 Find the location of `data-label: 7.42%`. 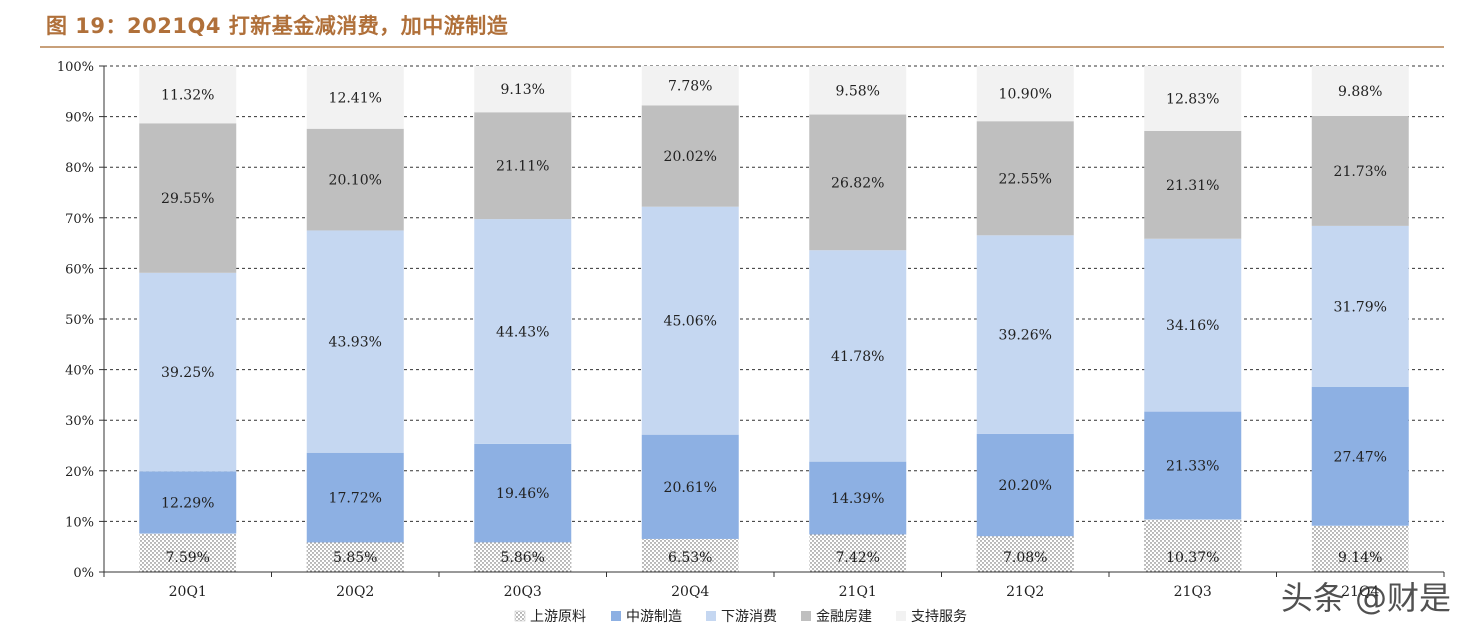

data-label: 7.42% is located at coordinates (858, 558).